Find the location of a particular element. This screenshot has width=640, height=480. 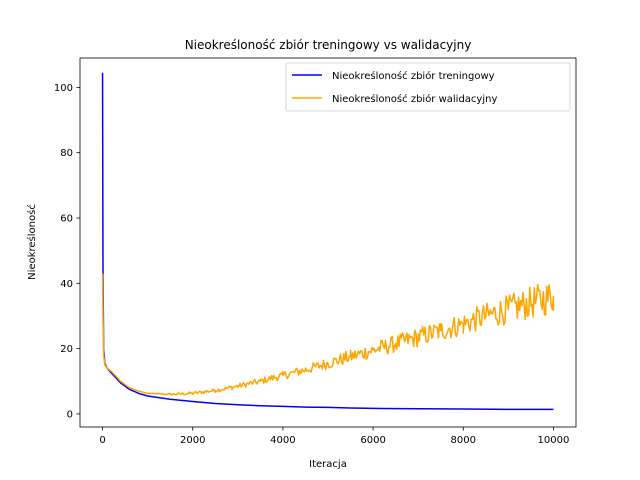

y-tick-label: 80 is located at coordinates (66, 153).